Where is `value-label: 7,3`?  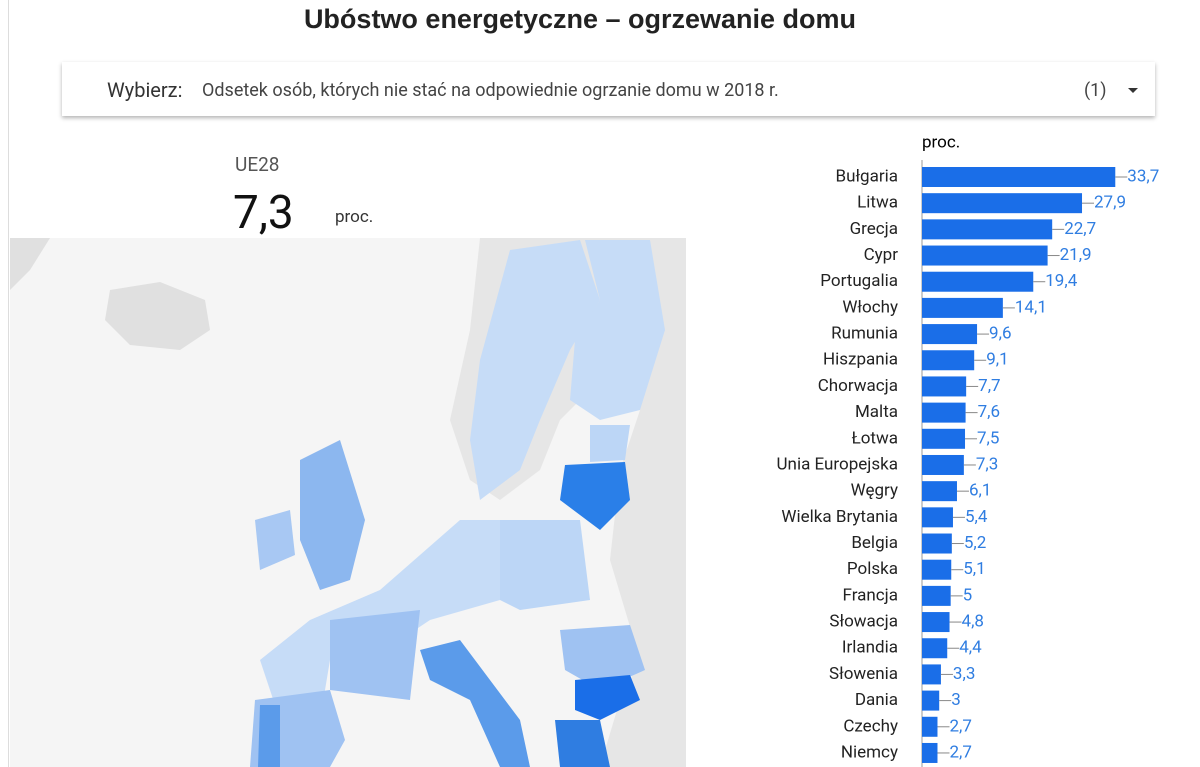 value-label: 7,3 is located at coordinates (987, 464).